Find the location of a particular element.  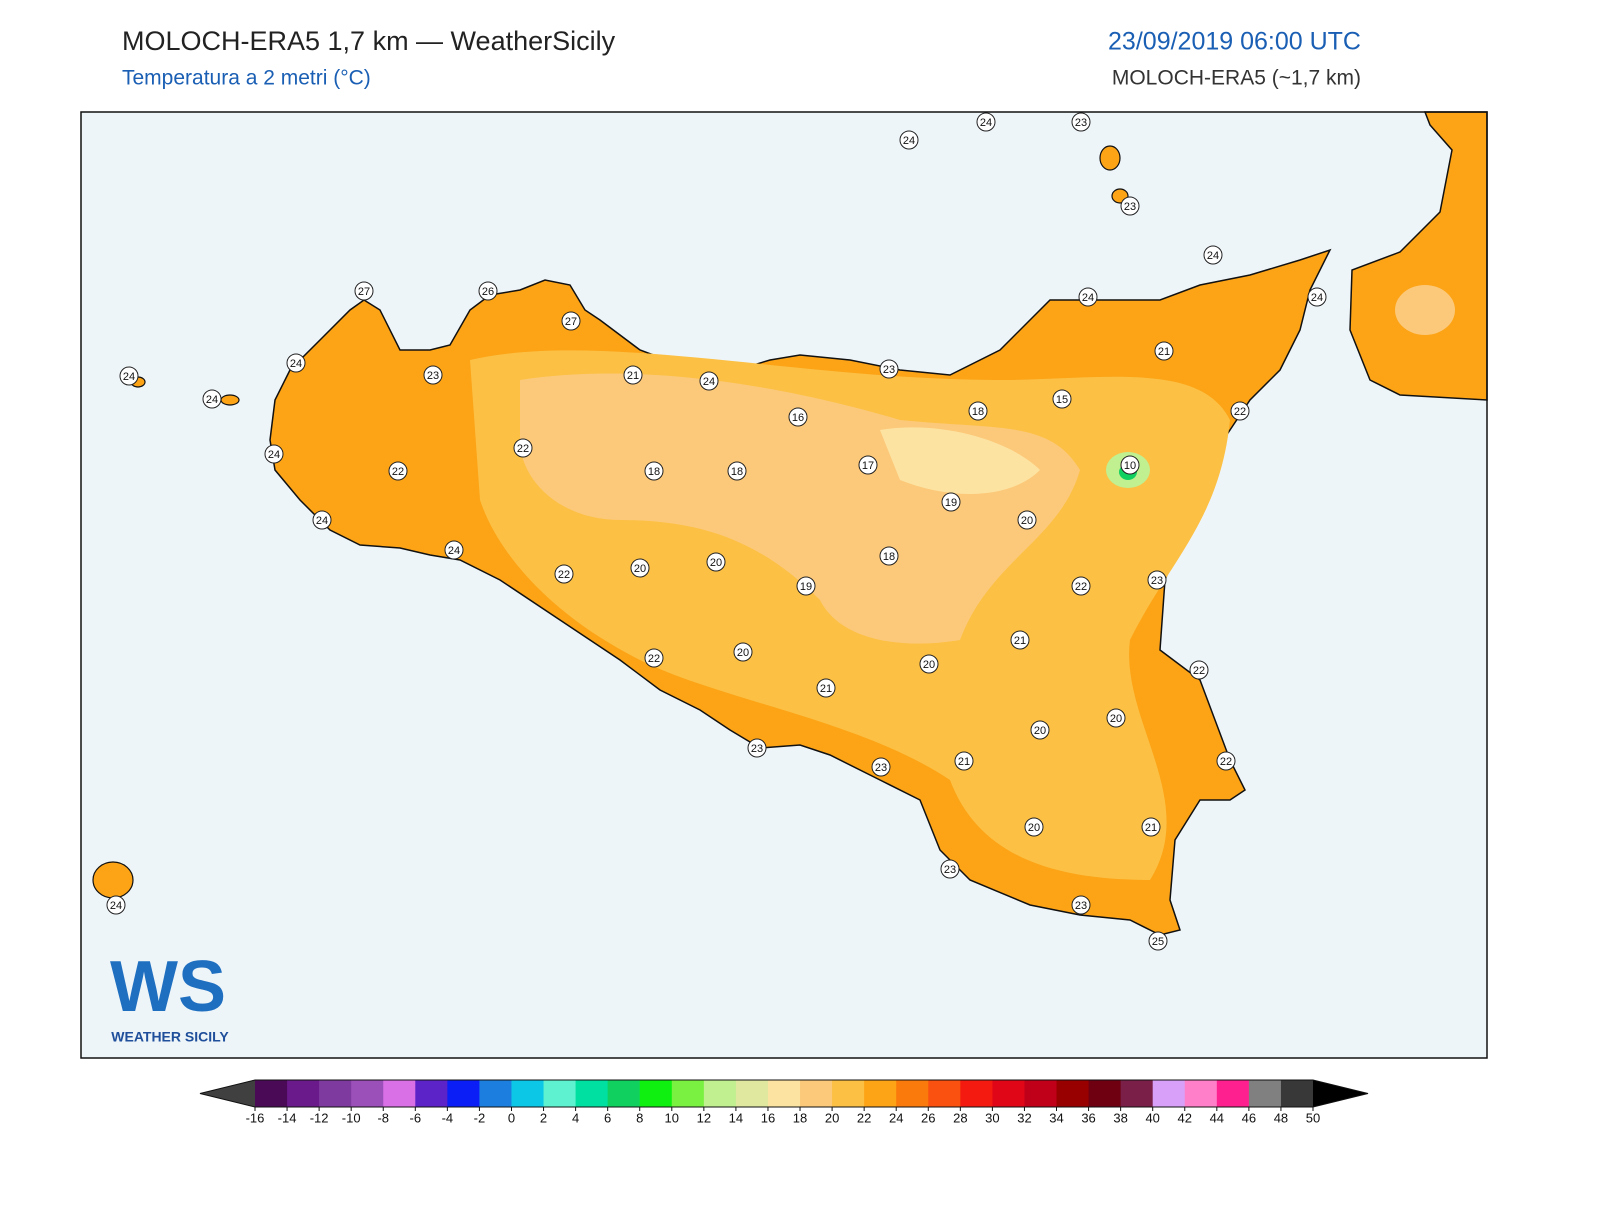

station-value: 25 is located at coordinates (1158, 942).